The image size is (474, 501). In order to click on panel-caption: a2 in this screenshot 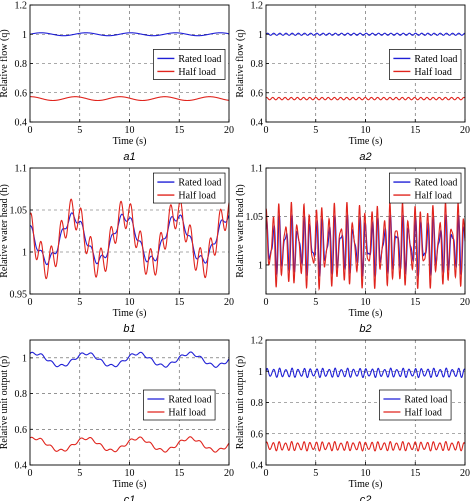, I will do `click(365, 157)`.